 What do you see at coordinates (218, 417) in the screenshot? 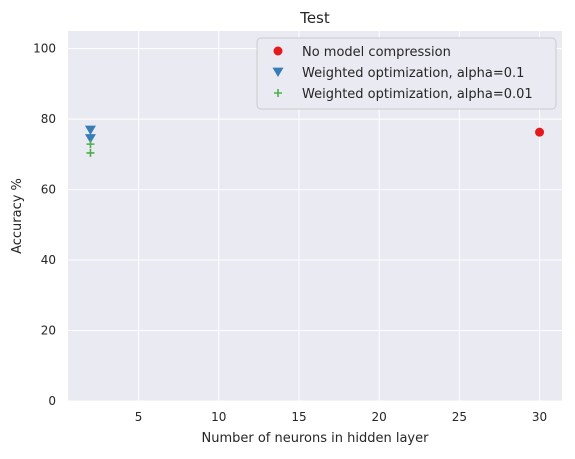
I see `x-tick-label: 10` at bounding box center [218, 417].